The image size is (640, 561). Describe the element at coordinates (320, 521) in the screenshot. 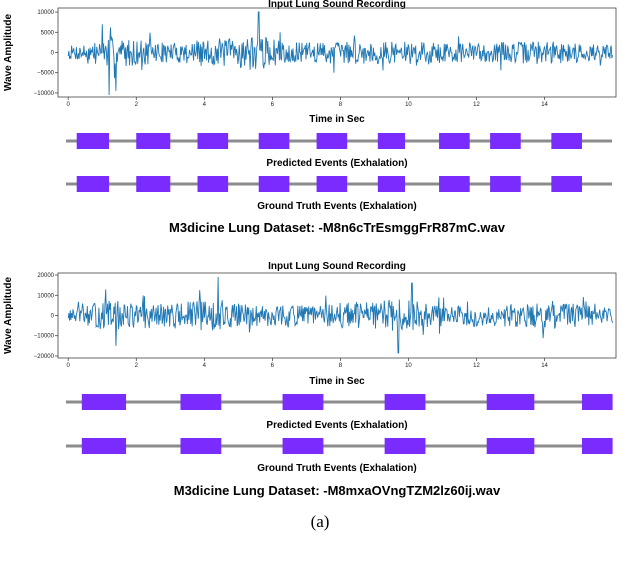

I see `figure-caption: (a)` at that location.